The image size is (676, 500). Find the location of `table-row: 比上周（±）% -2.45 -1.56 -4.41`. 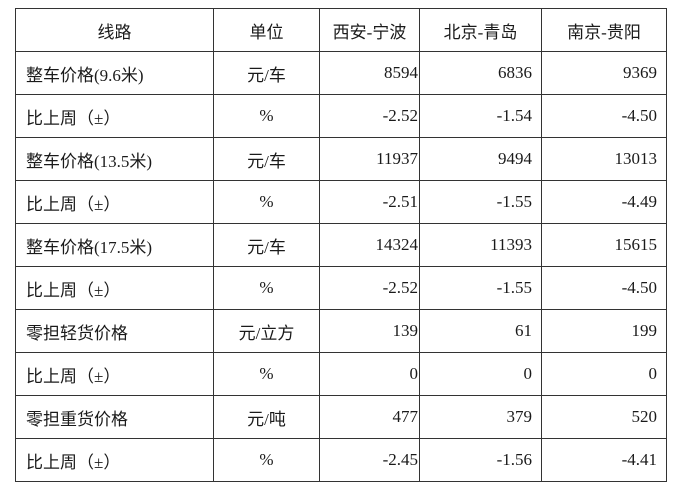

table-row: 比上周（±）% -2.45 -1.56 -4.41 is located at coordinates (341, 460).